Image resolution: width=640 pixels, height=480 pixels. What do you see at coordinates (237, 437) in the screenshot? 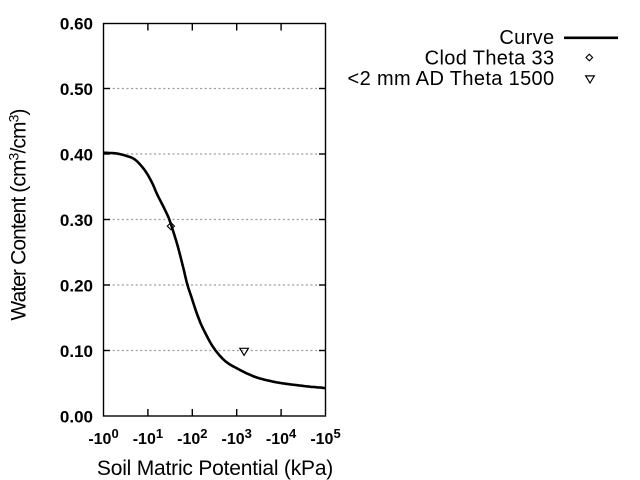
I see `svg-text: -103` at bounding box center [237, 437].